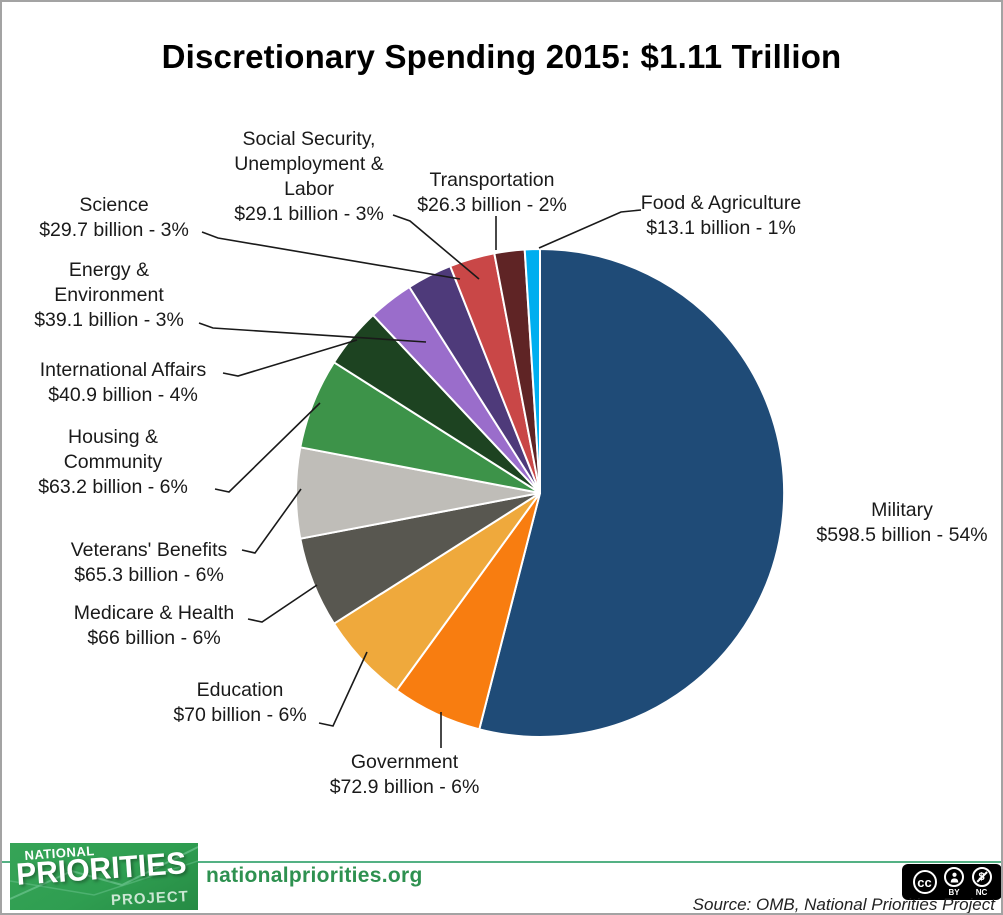 The height and width of the screenshot is (915, 1003). I want to click on logo-trendlines-icon, so click(104, 873).